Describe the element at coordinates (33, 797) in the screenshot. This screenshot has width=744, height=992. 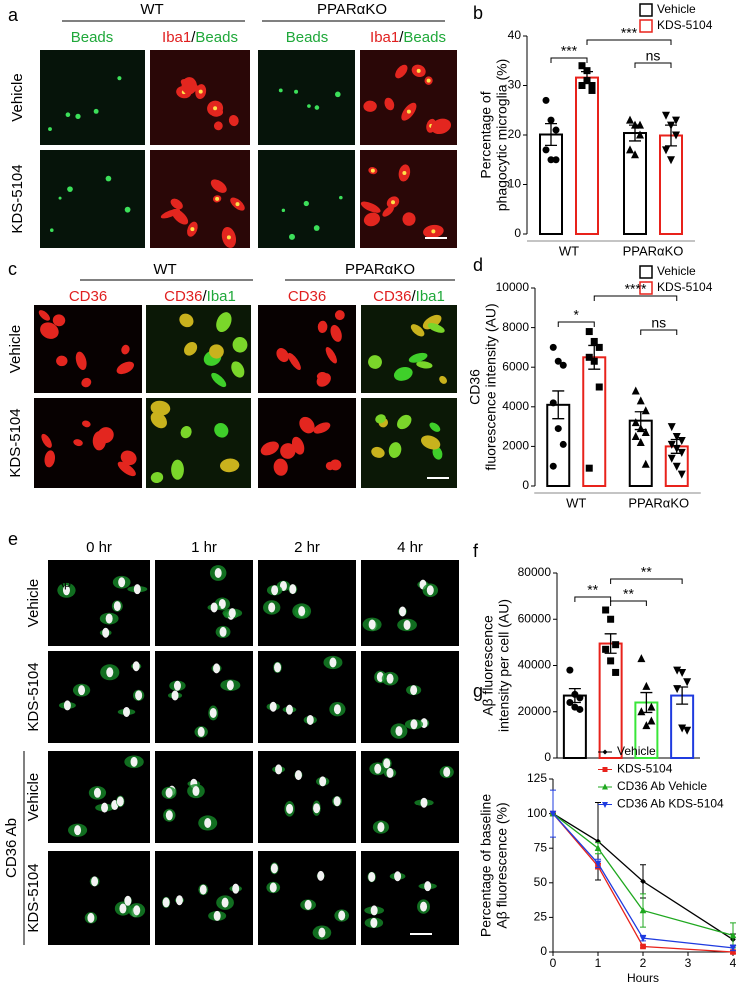
I see `row-label: Vehicle` at that location.